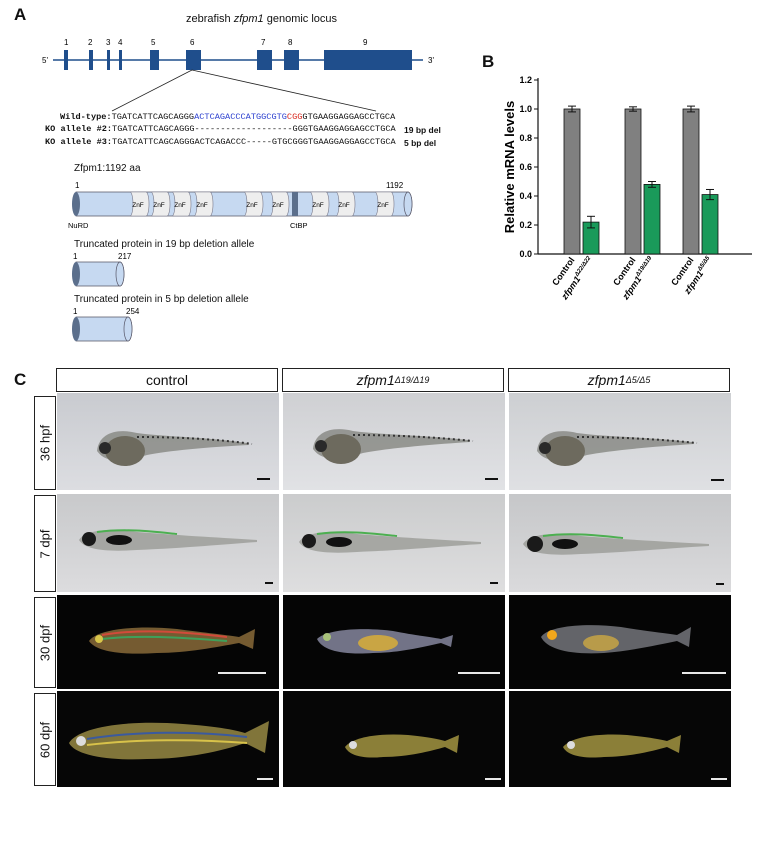 This screenshot has height=851, width=764. I want to click on zoom-line-right, so click(284, 90).